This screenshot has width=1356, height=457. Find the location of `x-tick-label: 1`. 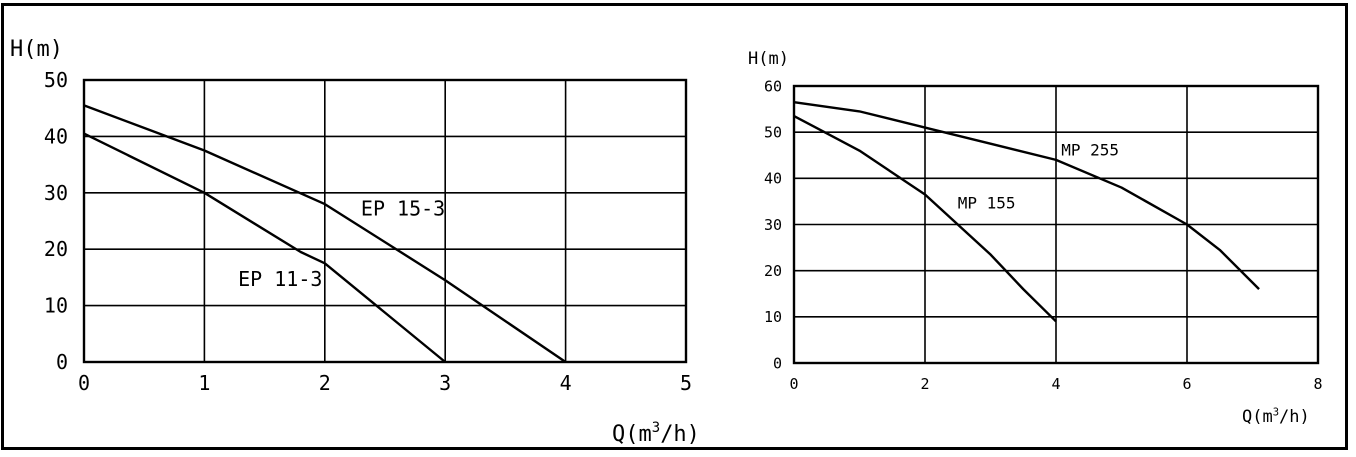

x-tick-label: 1 is located at coordinates (204, 383).